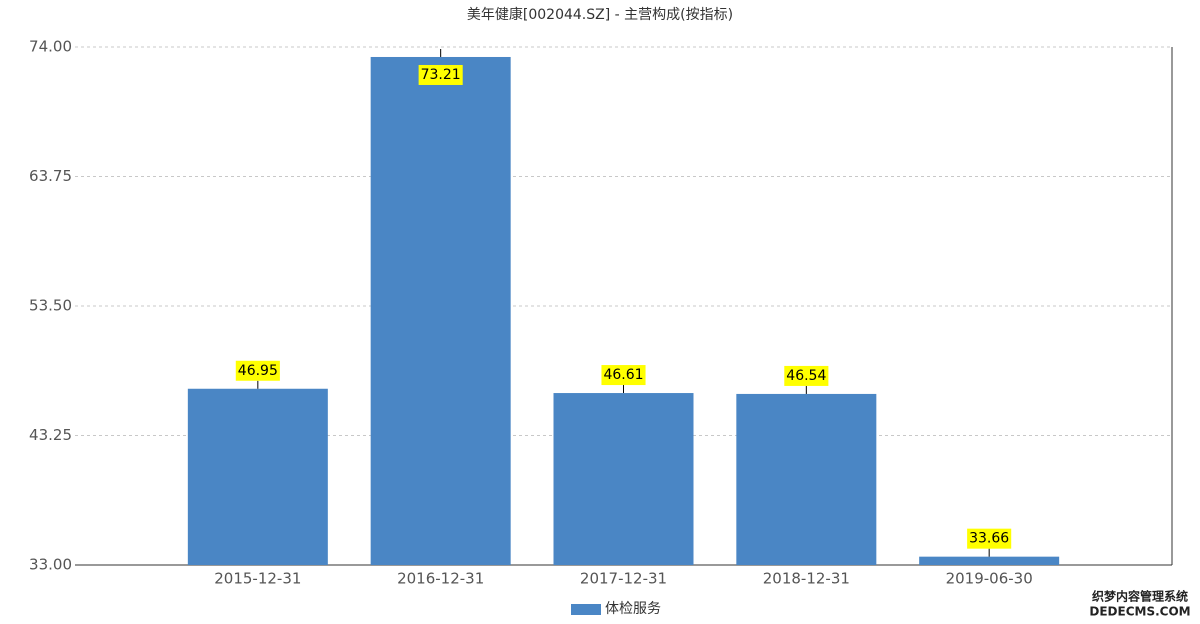  What do you see at coordinates (1140, 596) in the screenshot?
I see `watermark: 织梦内容管理系统` at bounding box center [1140, 596].